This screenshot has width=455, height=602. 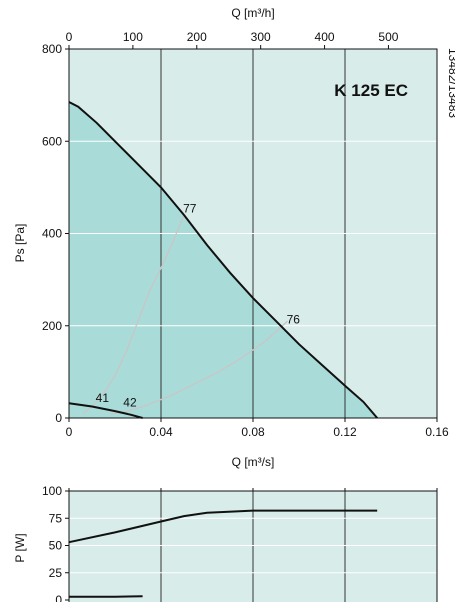 What do you see at coordinates (20, 243) in the screenshot?
I see `pressure-y-axis-label: Ps [Pa]` at bounding box center [20, 243].